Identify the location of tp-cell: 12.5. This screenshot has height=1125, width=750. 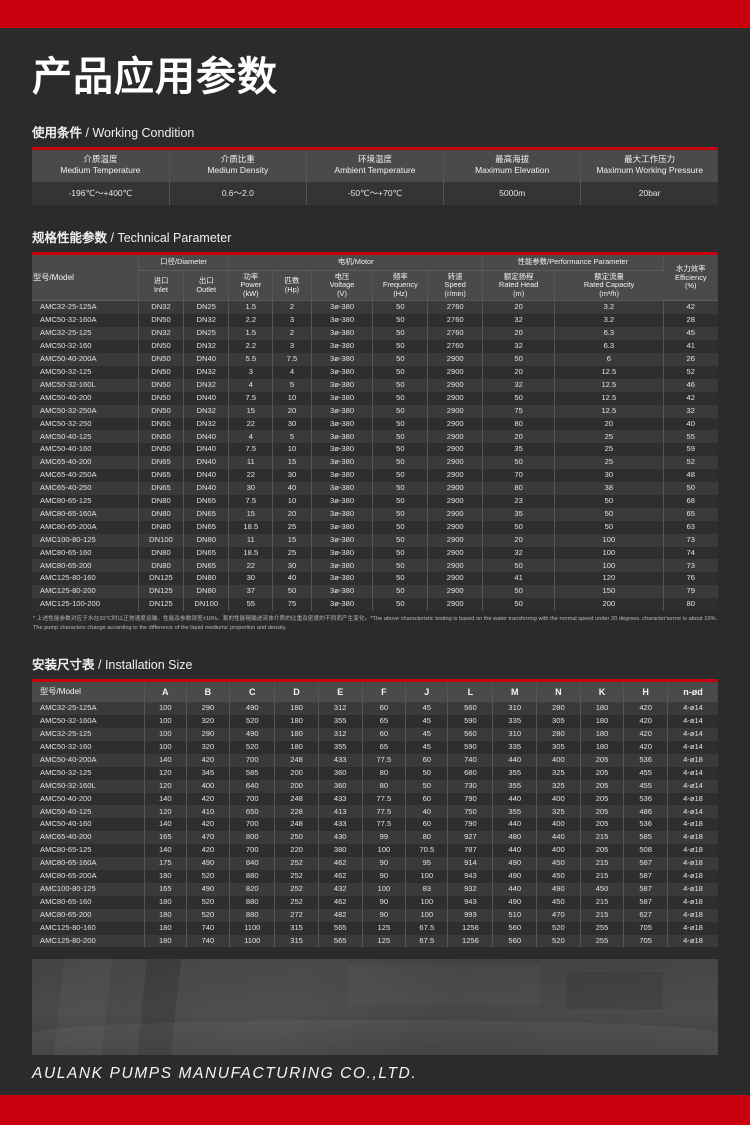
(609, 372).